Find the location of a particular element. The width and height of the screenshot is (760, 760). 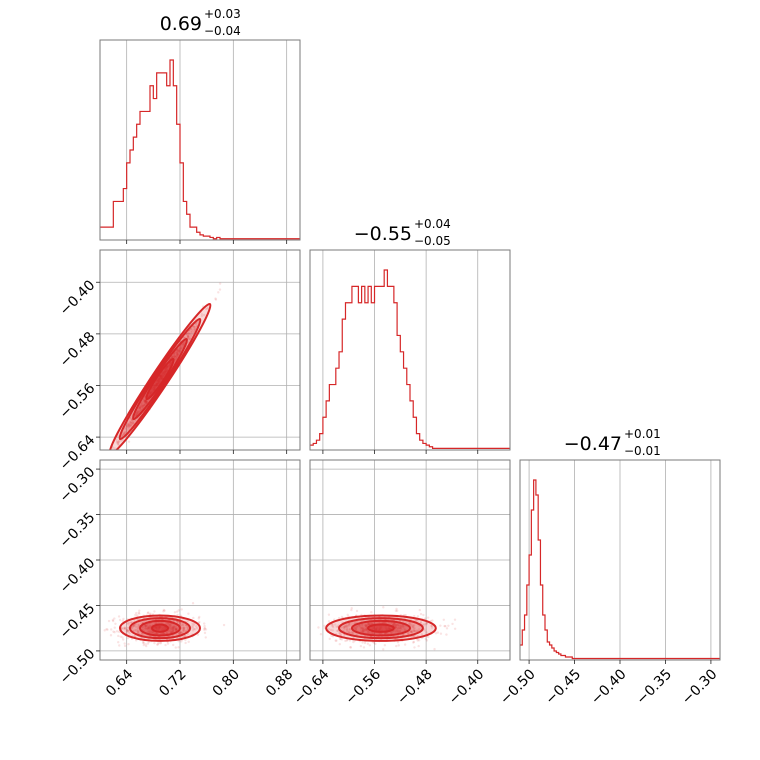

param-0-title-median: 0.69 is located at coordinates (181, 24).